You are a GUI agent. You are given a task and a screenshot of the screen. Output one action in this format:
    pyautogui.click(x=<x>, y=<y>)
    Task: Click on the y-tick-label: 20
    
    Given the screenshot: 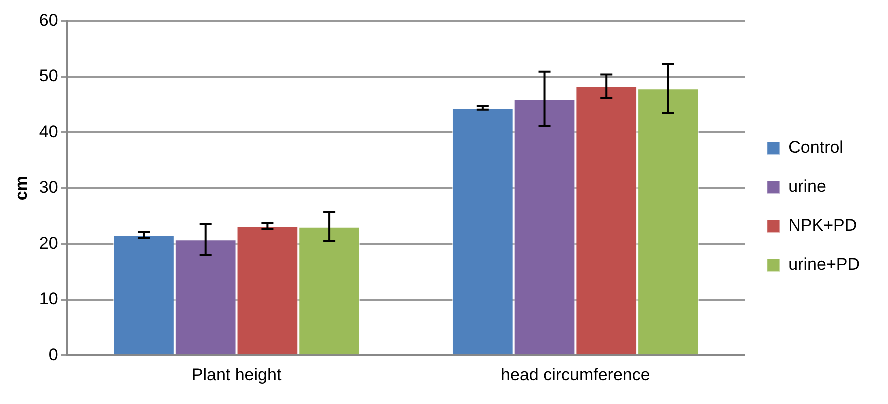 What is the action you would take?
    pyautogui.click(x=48, y=243)
    